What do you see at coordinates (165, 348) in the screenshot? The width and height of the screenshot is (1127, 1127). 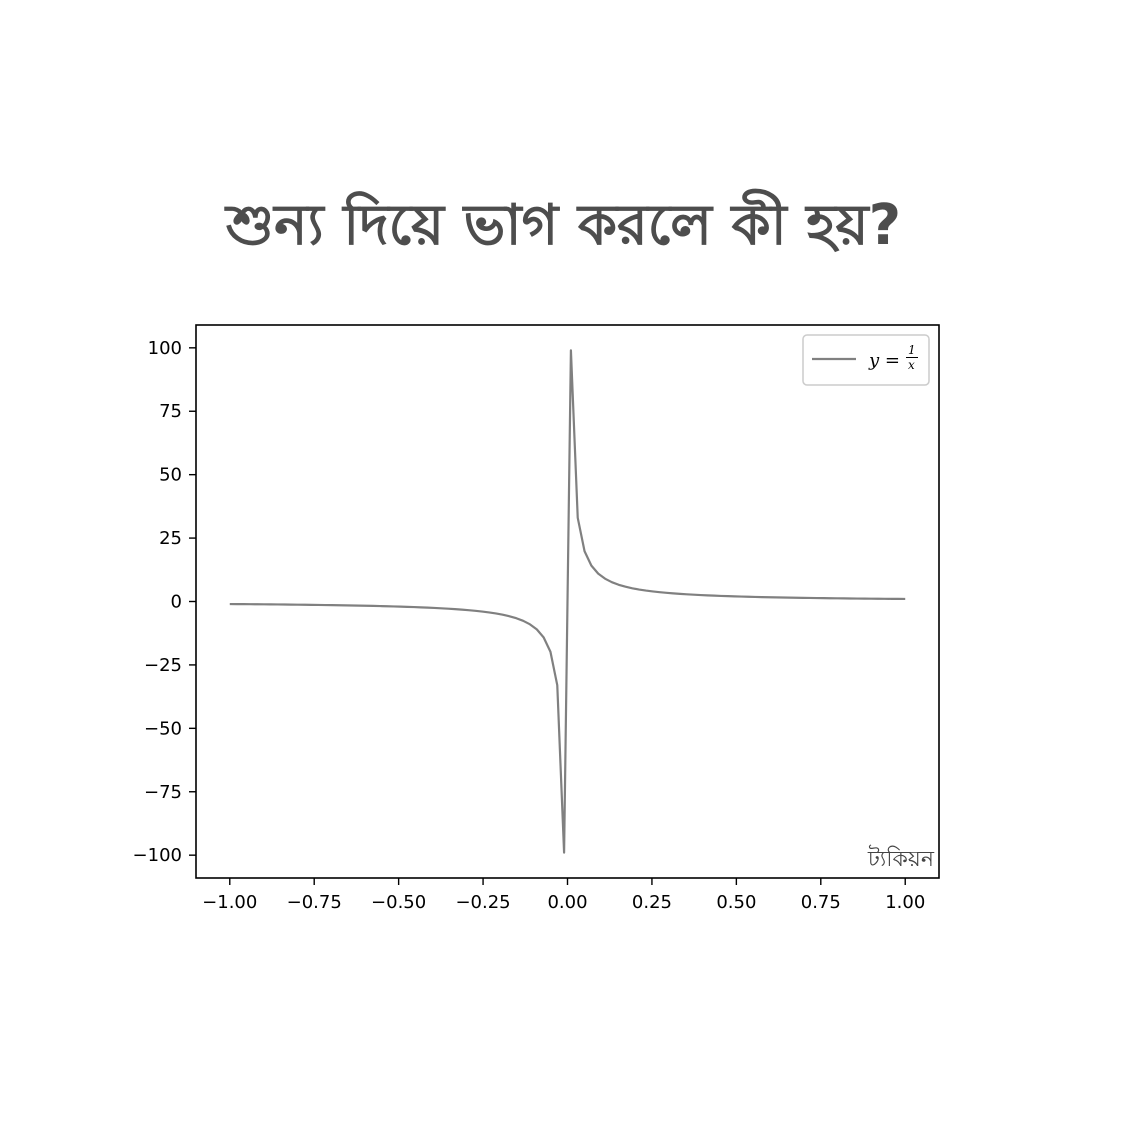 I see `y-tick-label: 100` at bounding box center [165, 348].